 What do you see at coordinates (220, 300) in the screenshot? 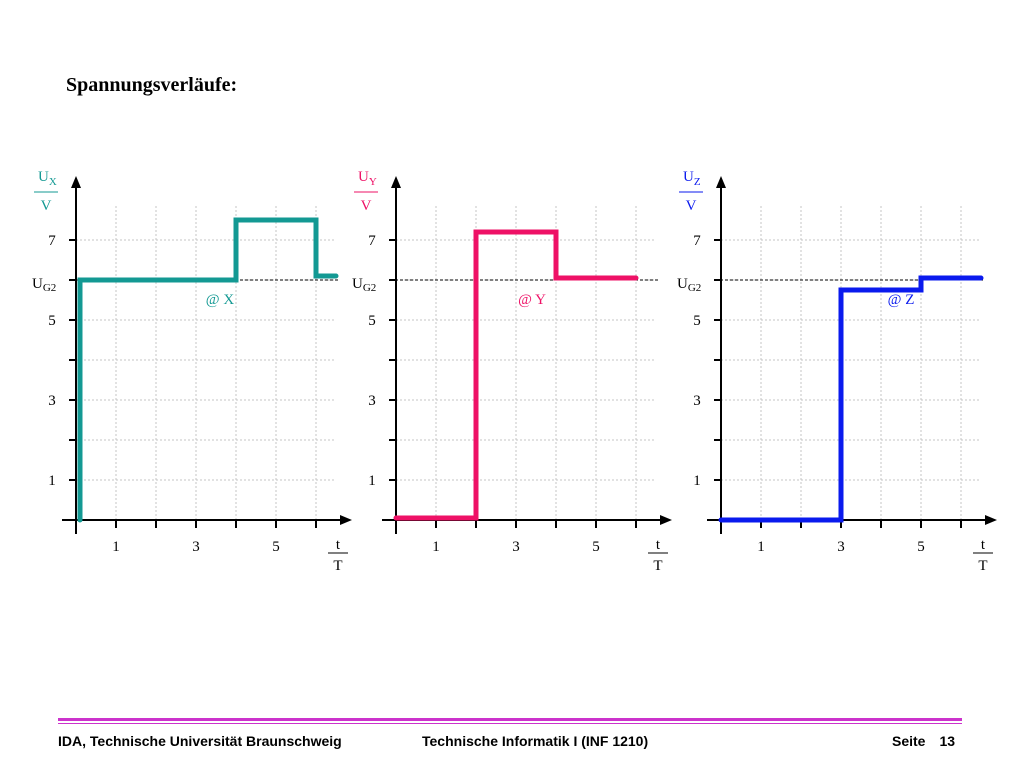
I see `signal-annotation: @ X` at bounding box center [220, 300].